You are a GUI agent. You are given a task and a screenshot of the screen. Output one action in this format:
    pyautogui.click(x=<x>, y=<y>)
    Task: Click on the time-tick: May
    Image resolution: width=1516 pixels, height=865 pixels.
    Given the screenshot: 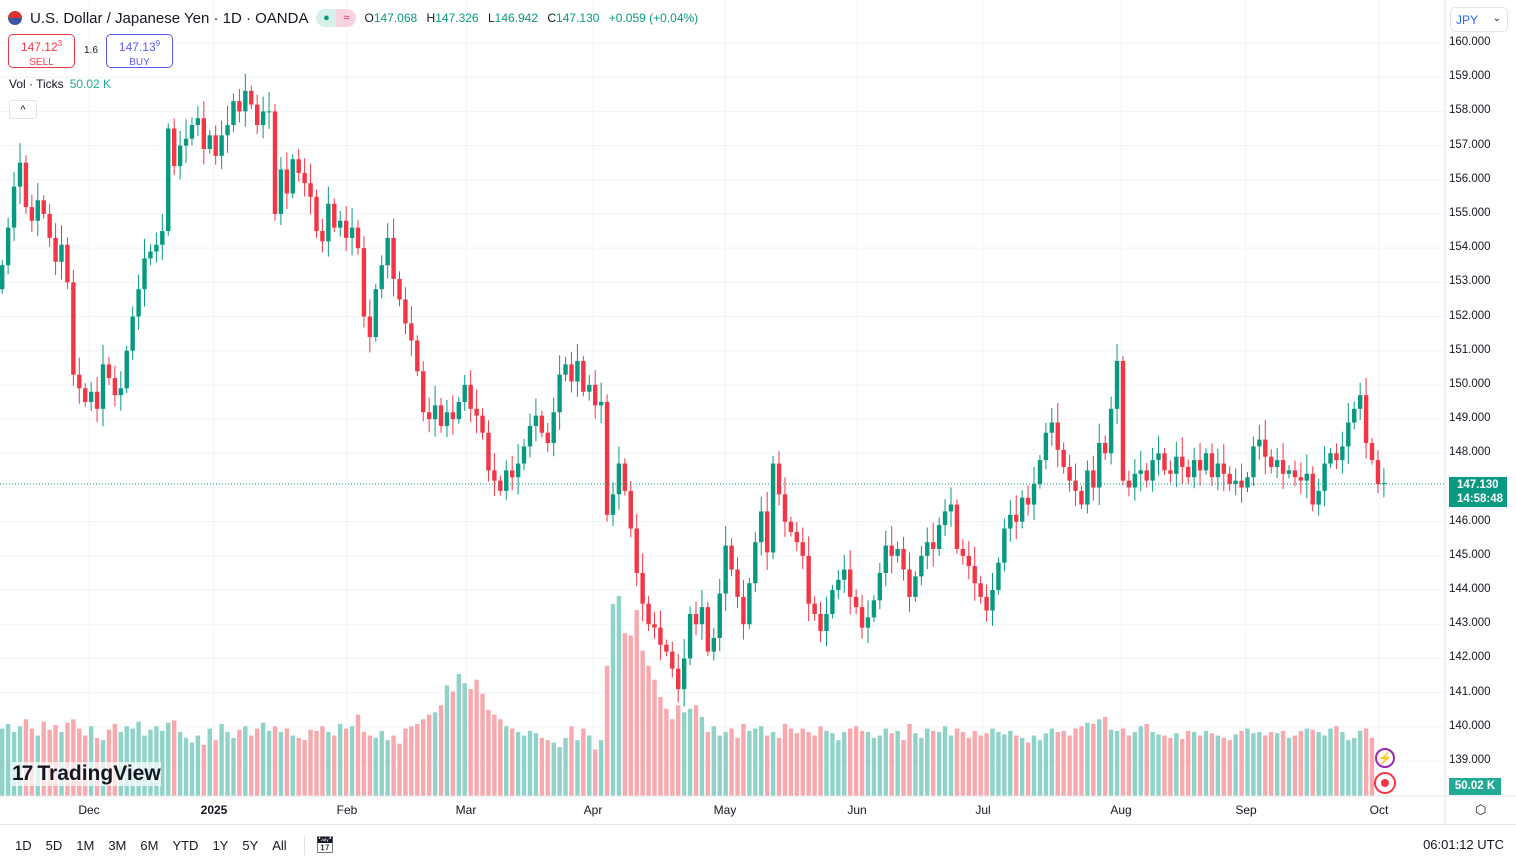 What is the action you would take?
    pyautogui.click(x=725, y=810)
    